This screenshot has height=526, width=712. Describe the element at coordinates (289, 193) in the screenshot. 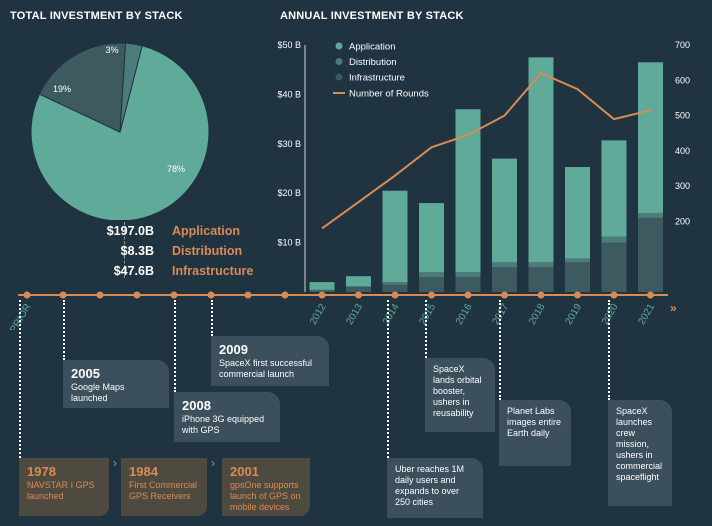

I see `y-tick-label: $20 B` at that location.